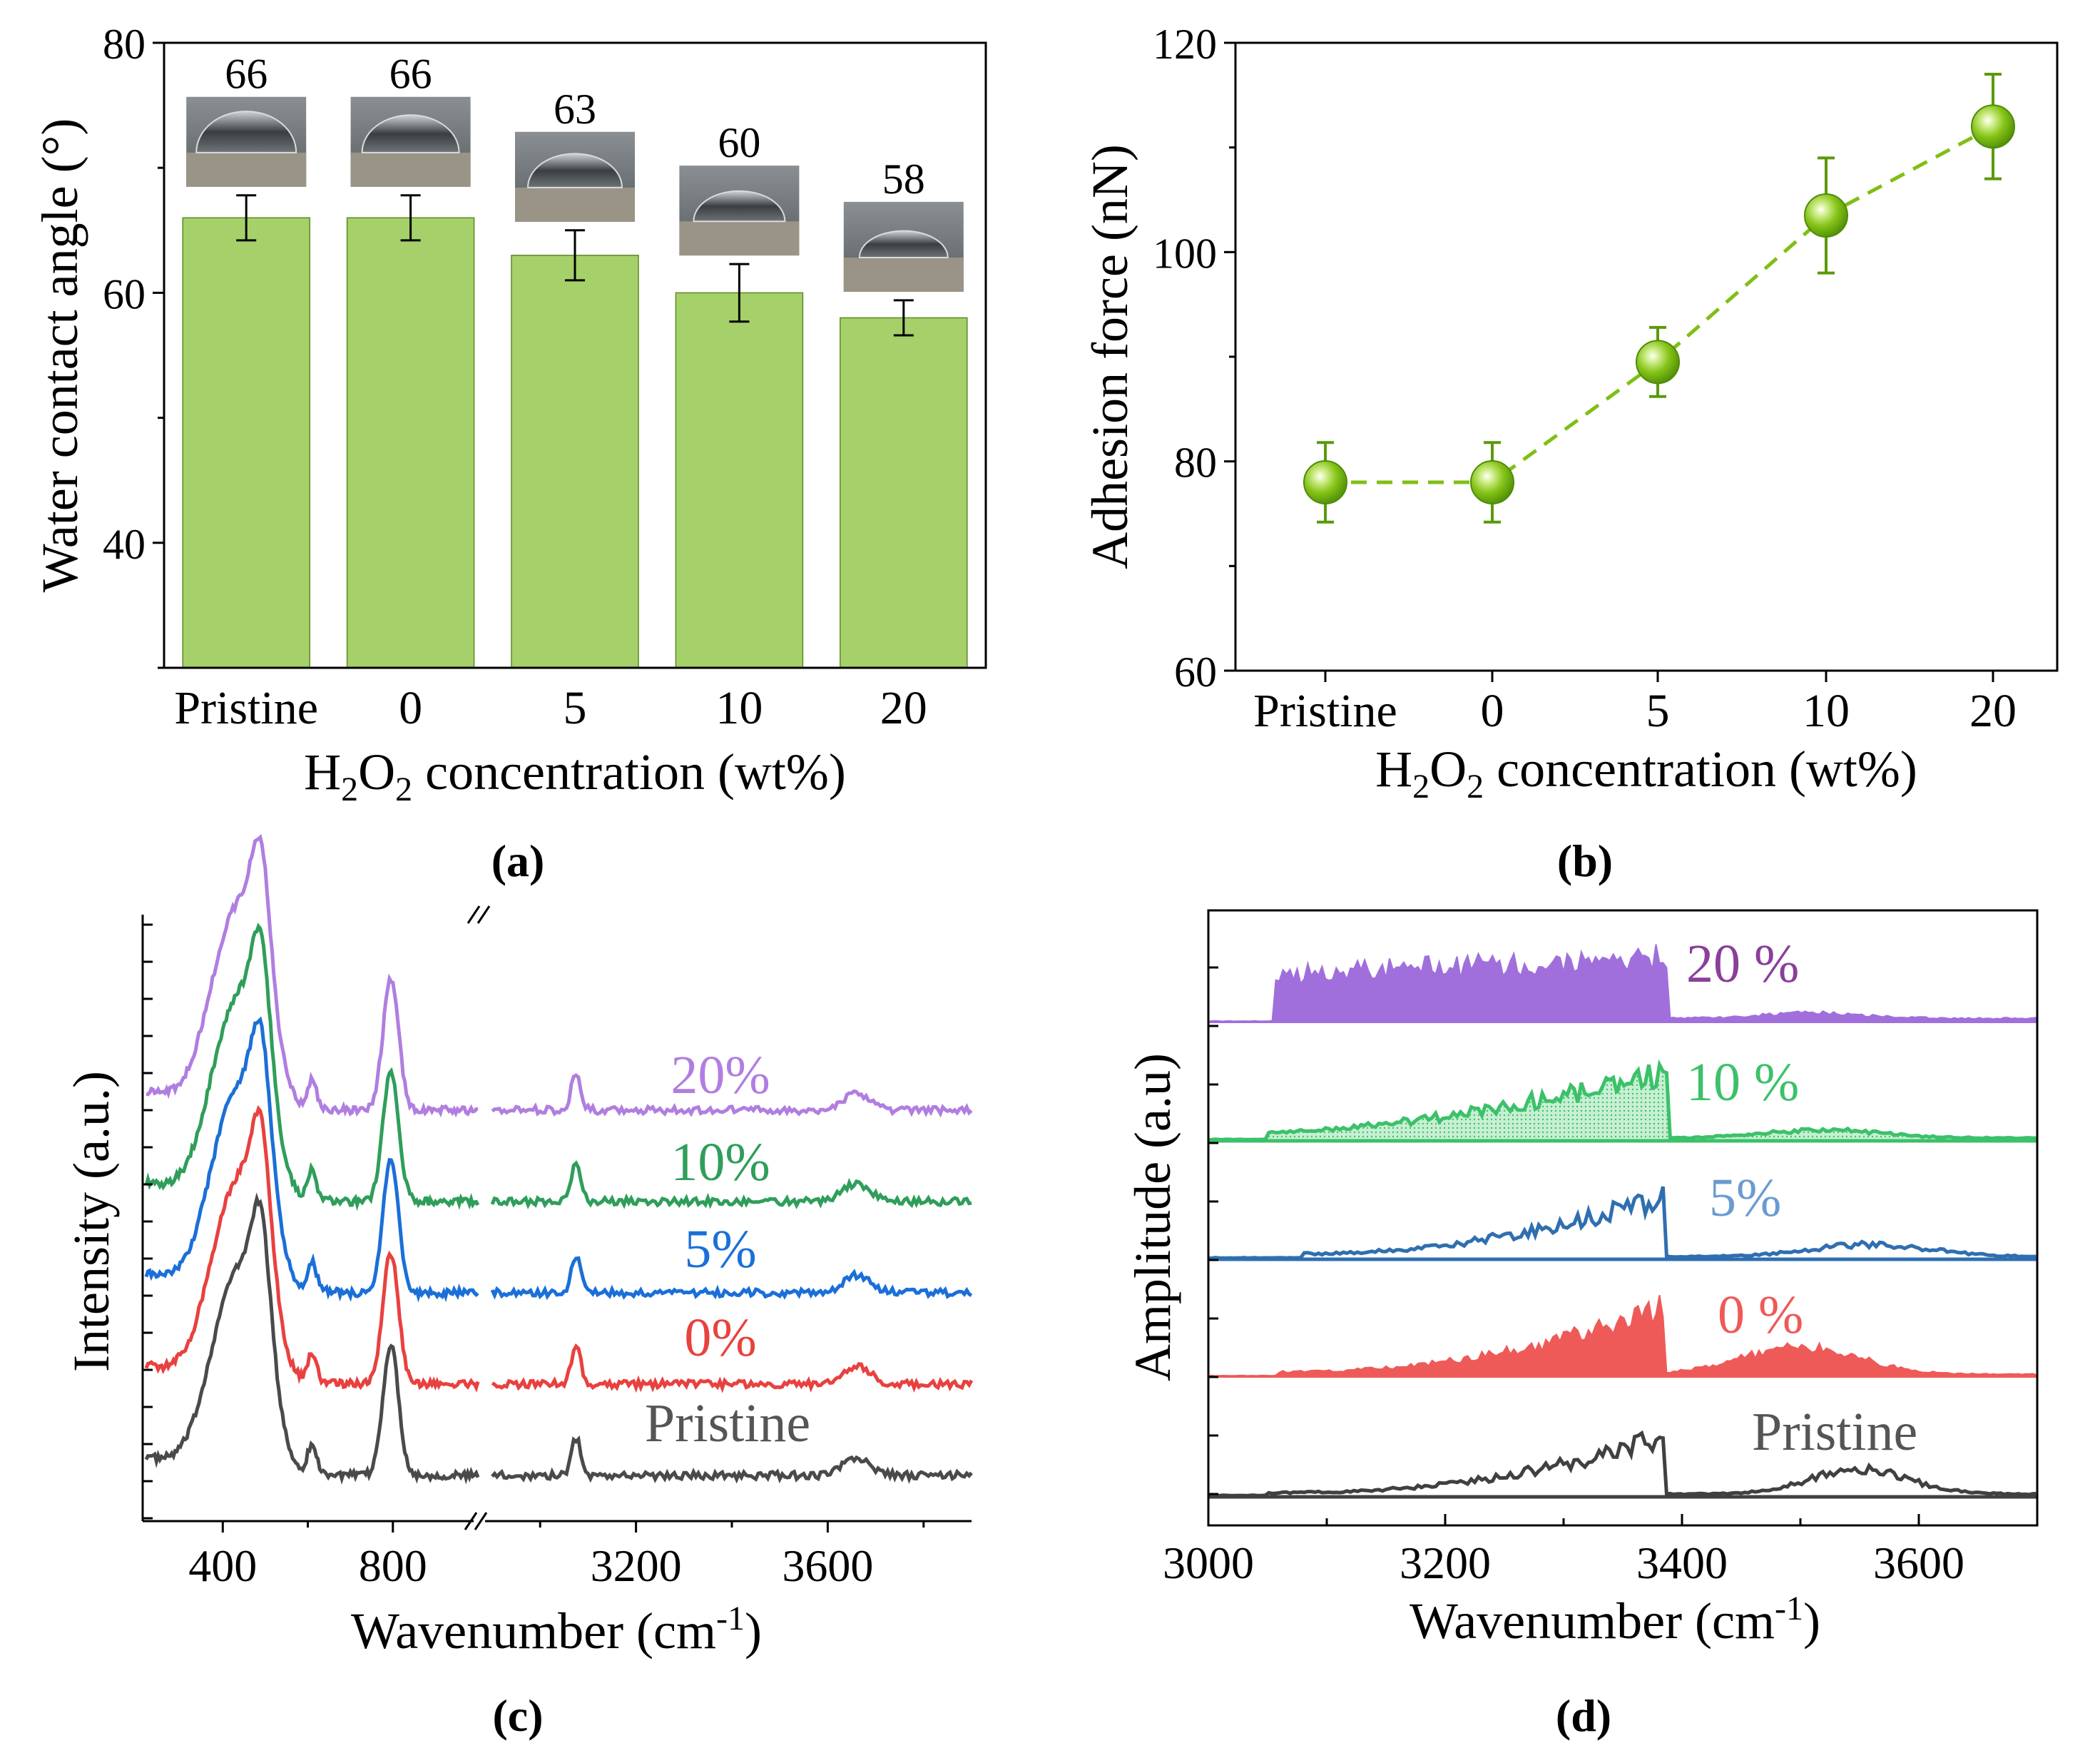 This screenshot has height=1753, width=2100. Describe the element at coordinates (518, 860) in the screenshot. I see `panel-a-caption: (a)` at that location.